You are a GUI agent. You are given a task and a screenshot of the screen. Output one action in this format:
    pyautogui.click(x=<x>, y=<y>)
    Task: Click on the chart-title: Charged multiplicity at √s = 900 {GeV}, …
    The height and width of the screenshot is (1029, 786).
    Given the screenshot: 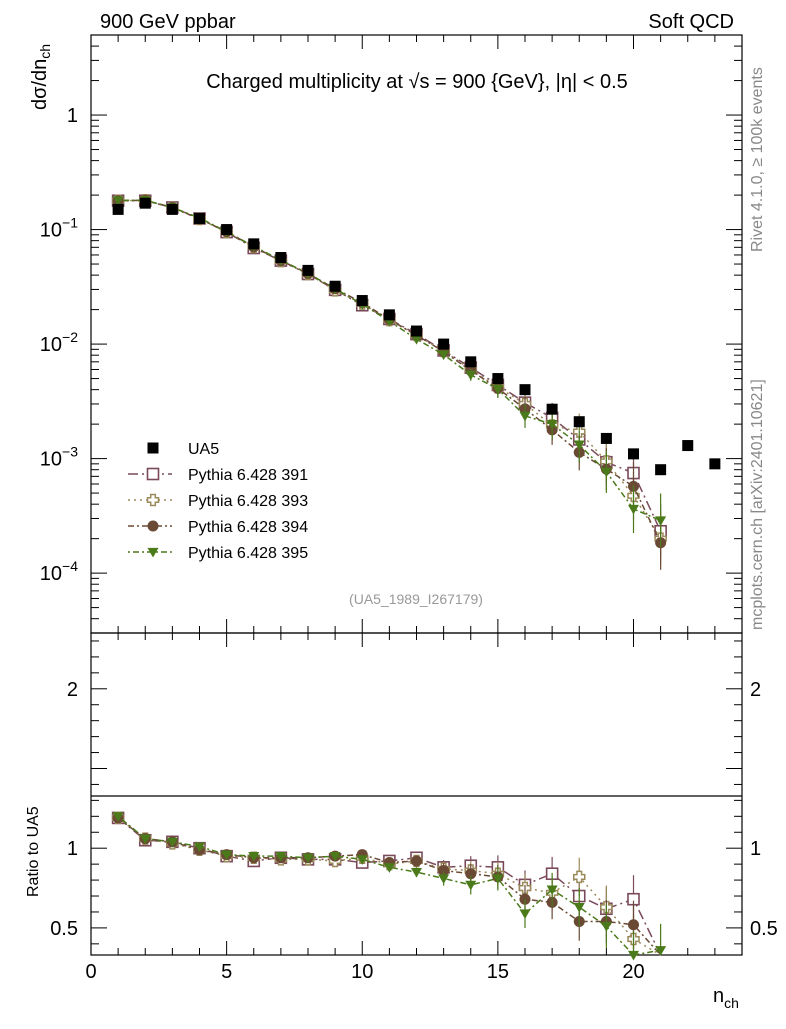 What is the action you would take?
    pyautogui.click(x=417, y=82)
    